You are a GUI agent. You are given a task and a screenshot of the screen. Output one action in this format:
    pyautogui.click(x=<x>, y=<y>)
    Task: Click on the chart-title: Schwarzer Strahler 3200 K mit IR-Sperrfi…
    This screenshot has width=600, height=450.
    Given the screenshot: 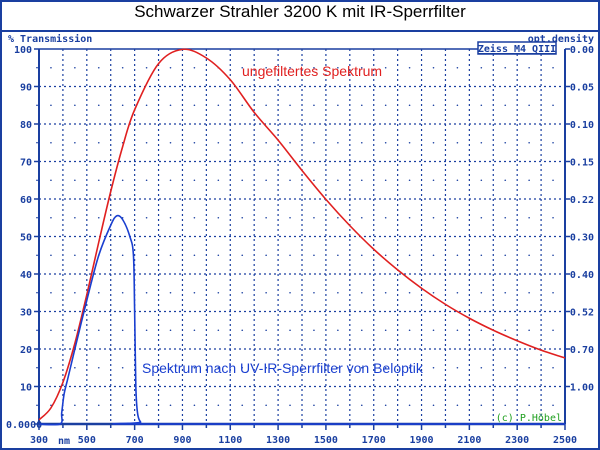 What is the action you would take?
    pyautogui.click(x=300, y=17)
    